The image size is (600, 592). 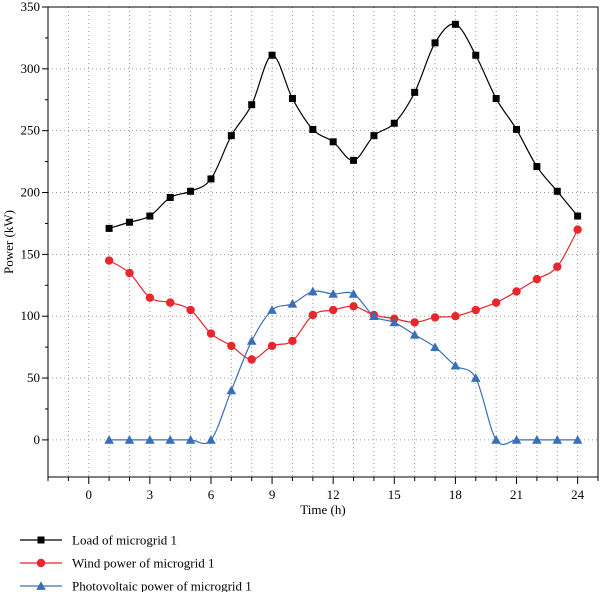 I want to click on y-tick-label: 350, so click(x=31, y=7).